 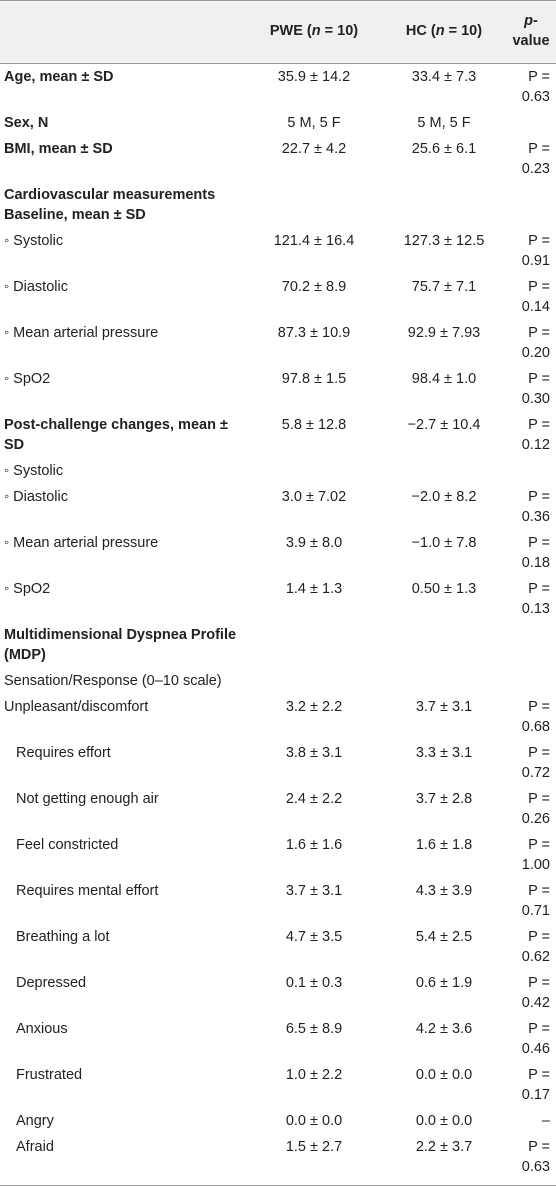 I want to click on cell-pwe: 6.5 ± 8.9, so click(x=314, y=1039).